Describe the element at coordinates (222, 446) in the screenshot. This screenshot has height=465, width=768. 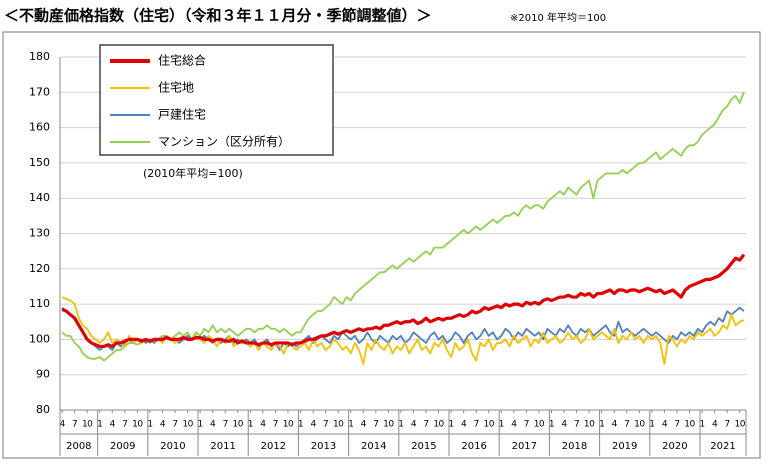
I see `year-label: 2011` at that location.